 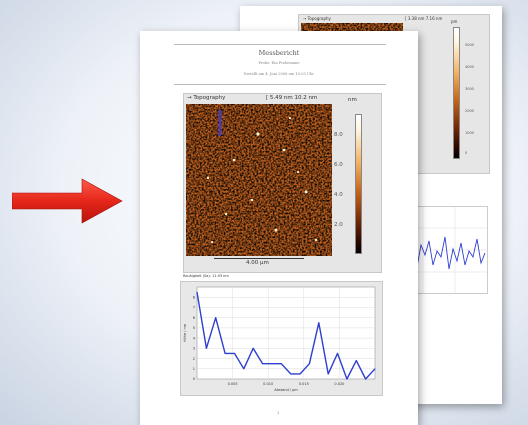 I want to click on y-tick-label: 6, so click(x=194, y=318).